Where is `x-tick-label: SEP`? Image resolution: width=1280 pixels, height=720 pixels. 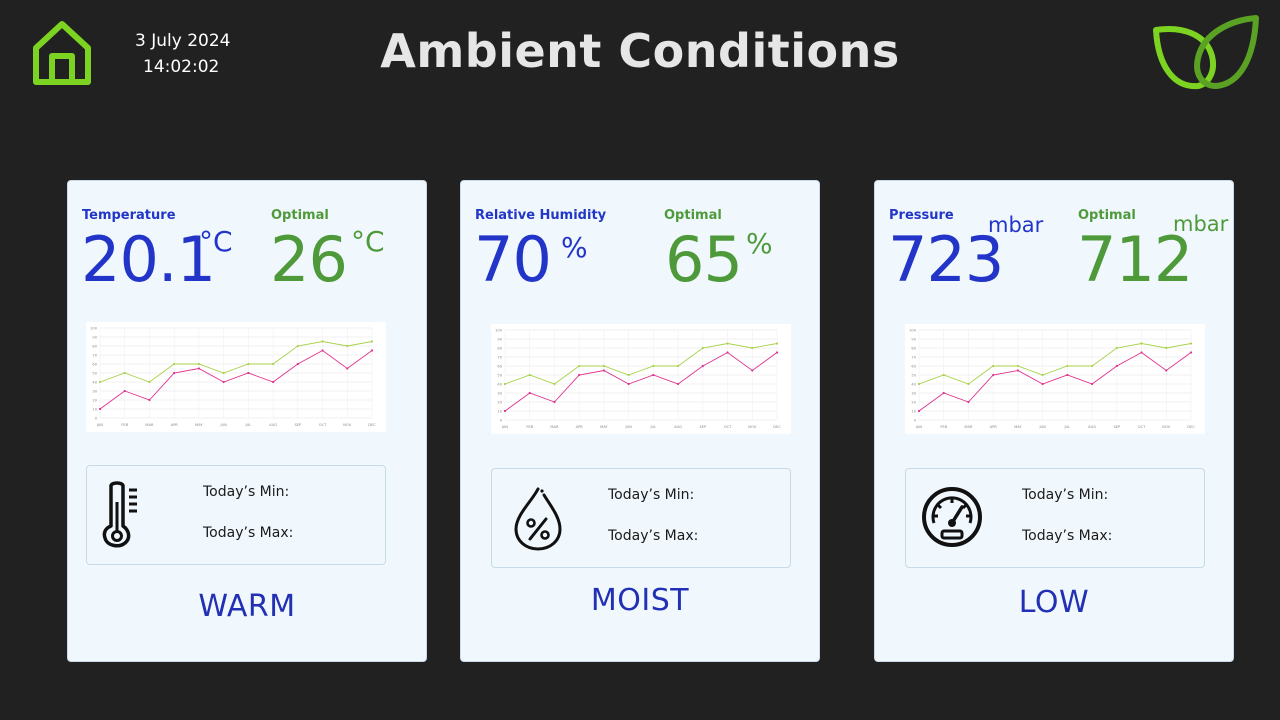
x-tick-label: SEP is located at coordinates (1117, 427).